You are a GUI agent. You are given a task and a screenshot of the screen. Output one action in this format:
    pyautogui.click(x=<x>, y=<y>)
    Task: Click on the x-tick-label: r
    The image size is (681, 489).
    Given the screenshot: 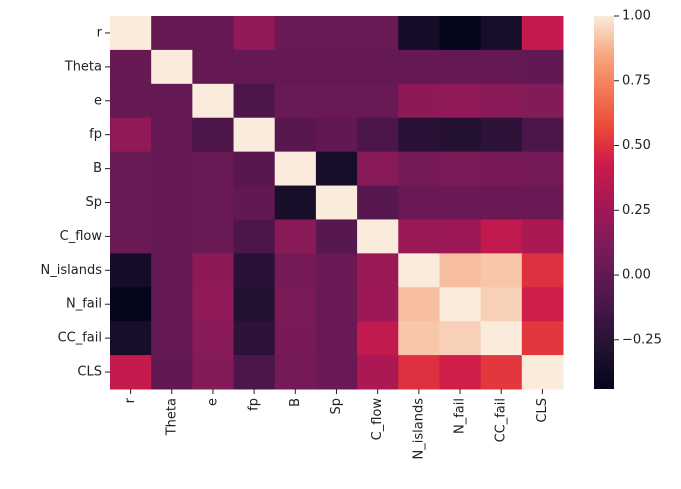 What is the action you would take?
    pyautogui.click(x=130, y=400)
    